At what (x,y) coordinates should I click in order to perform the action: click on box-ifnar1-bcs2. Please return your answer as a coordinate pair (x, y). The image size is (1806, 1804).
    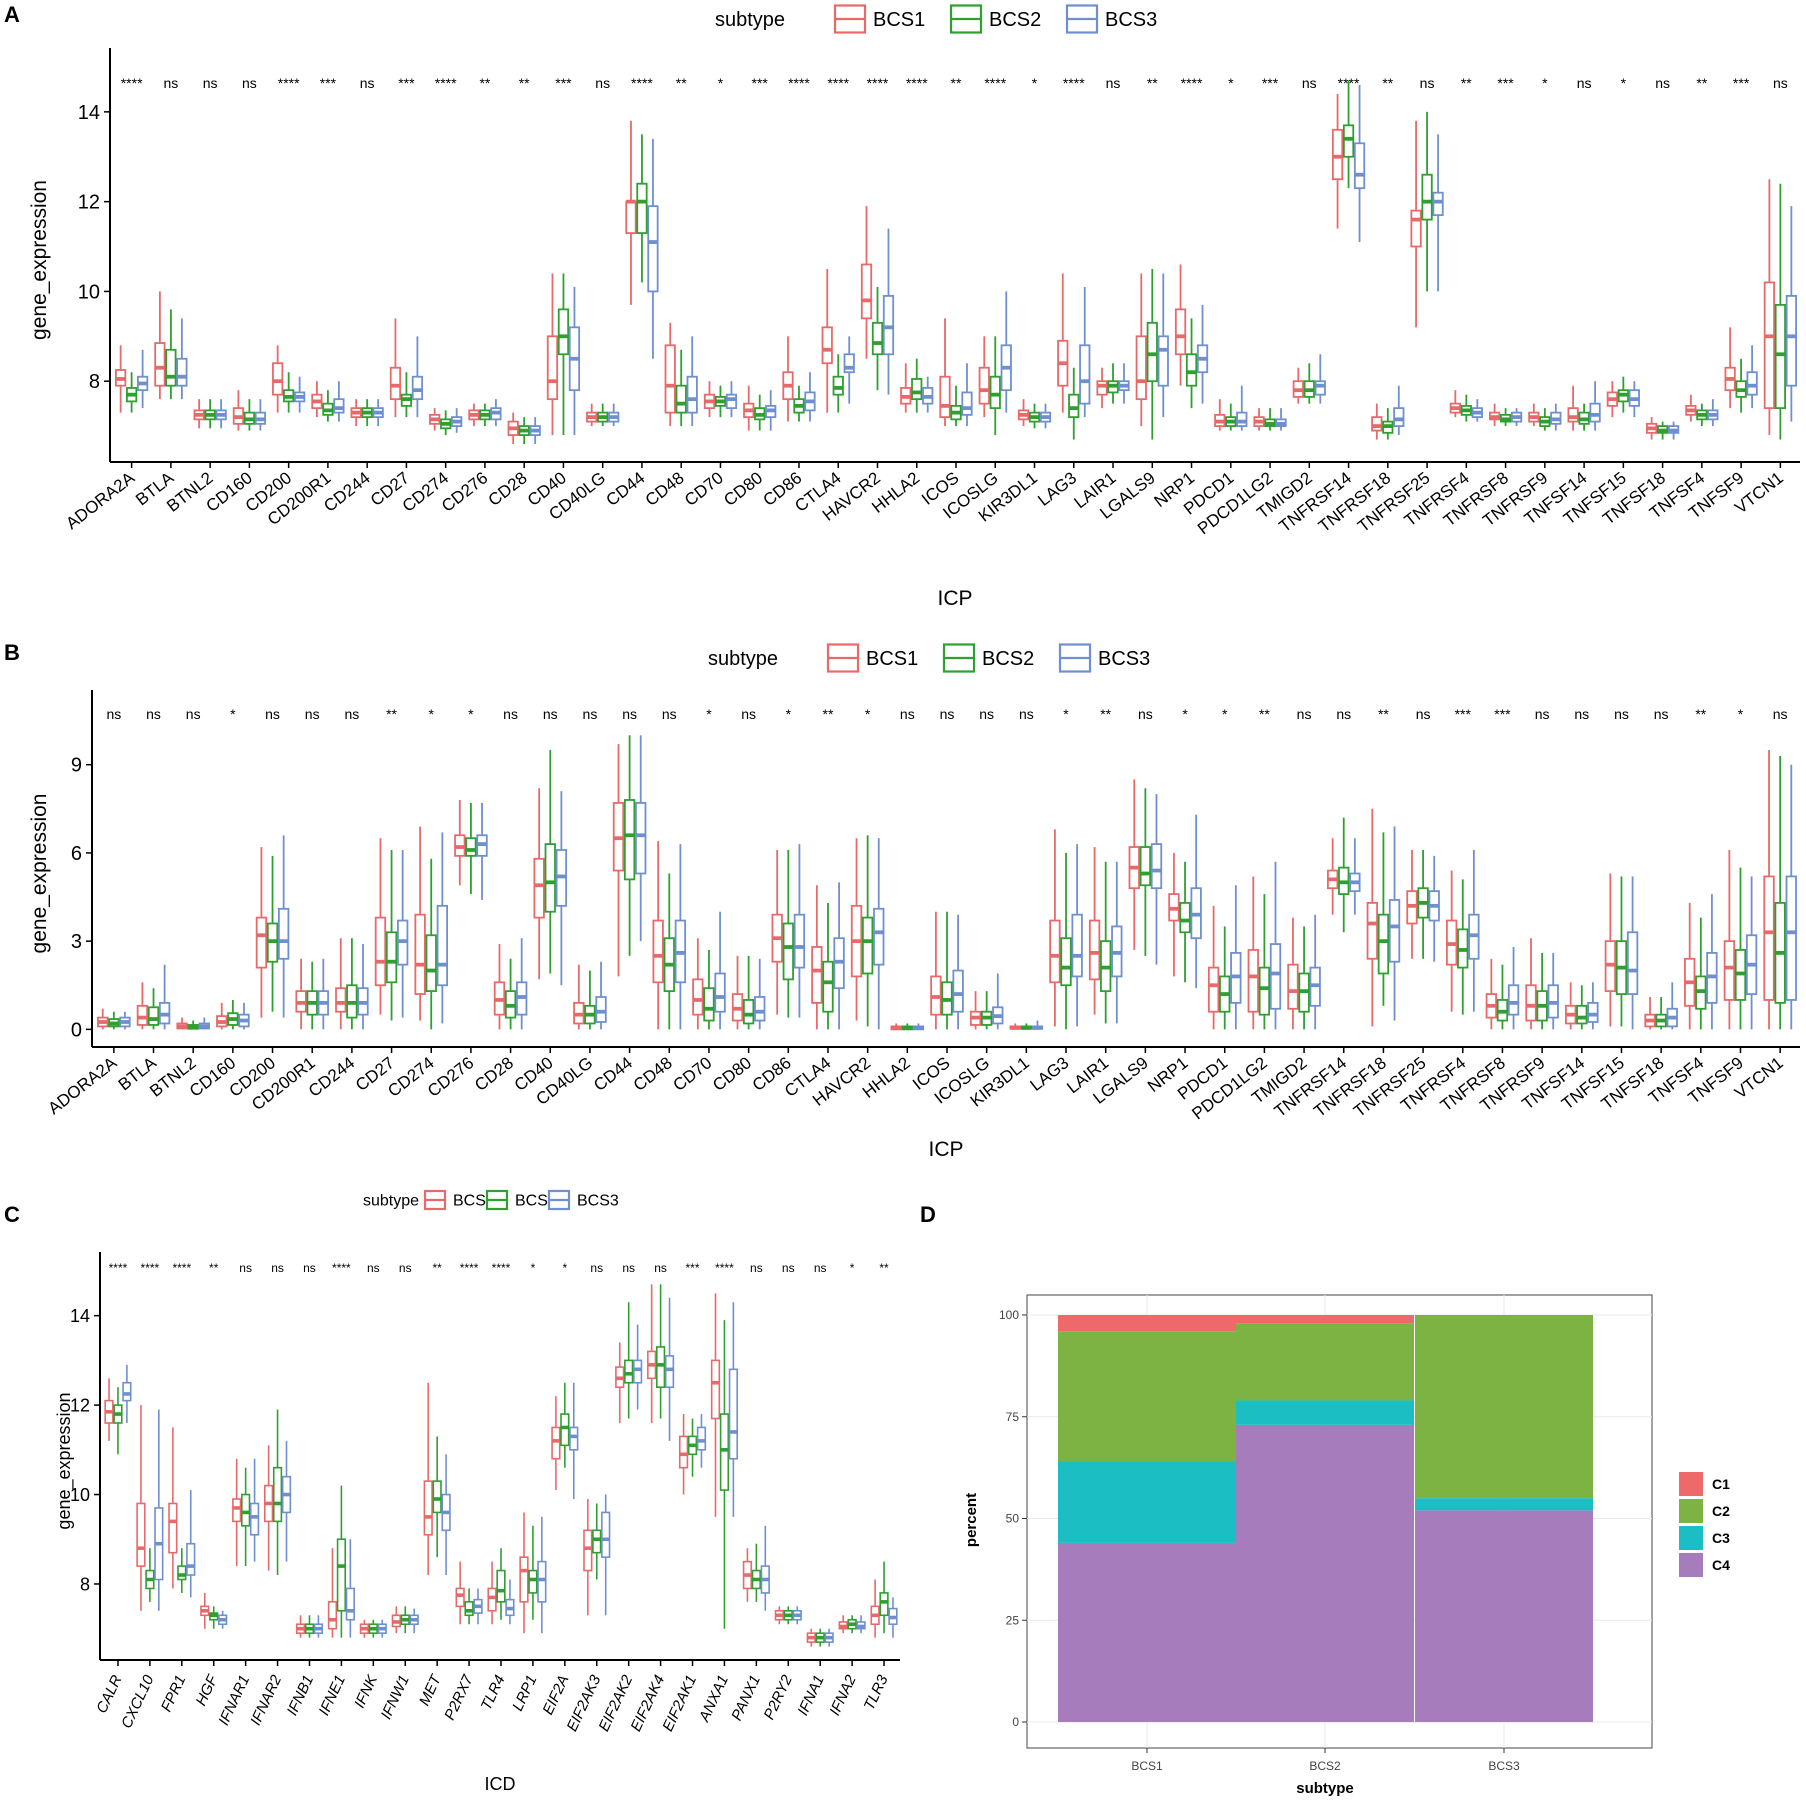
    Looking at the image, I should click on (246, 1517).